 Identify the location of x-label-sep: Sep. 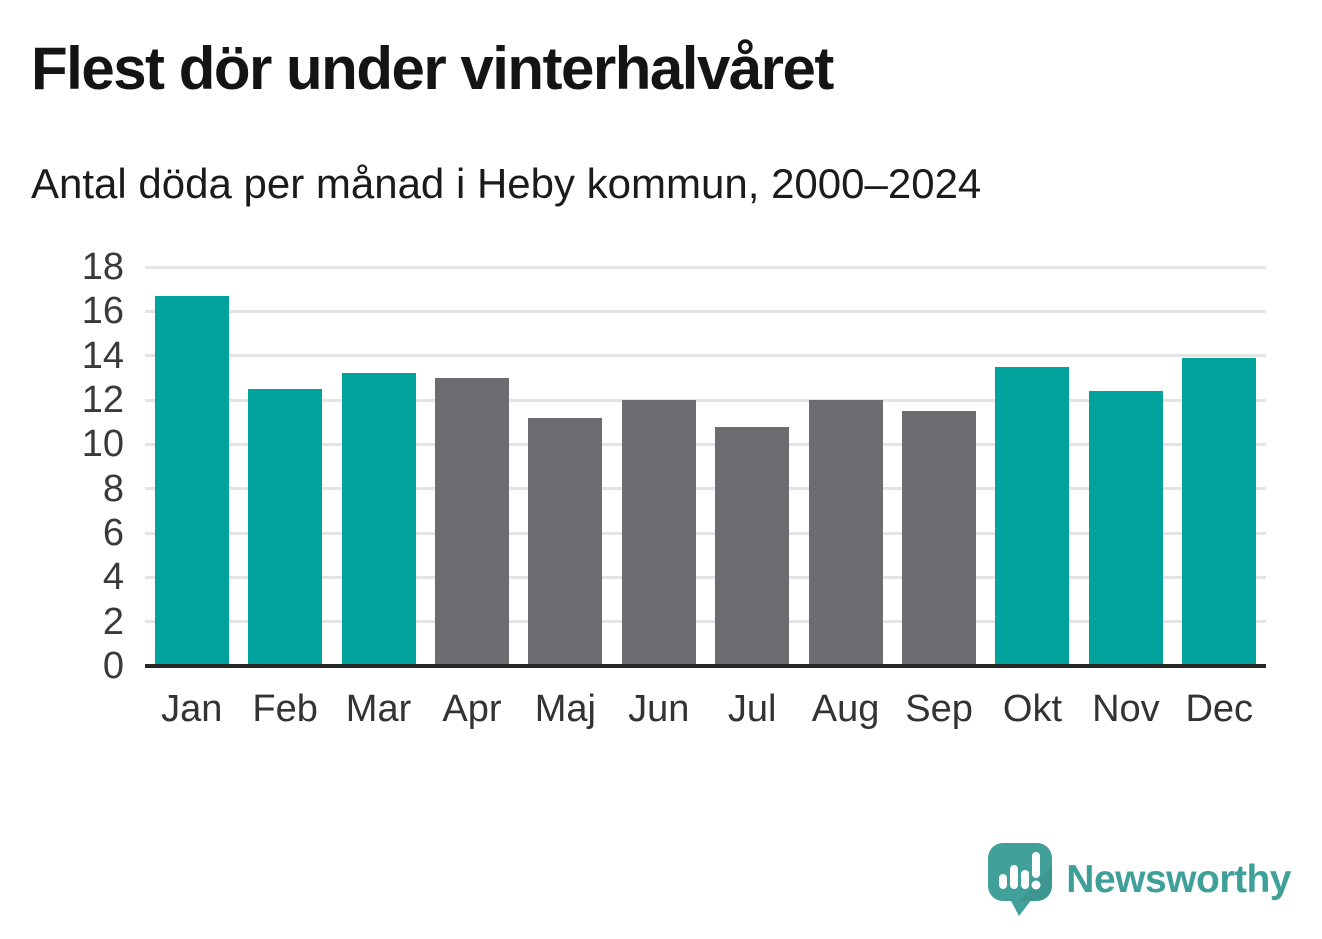
(939, 709).